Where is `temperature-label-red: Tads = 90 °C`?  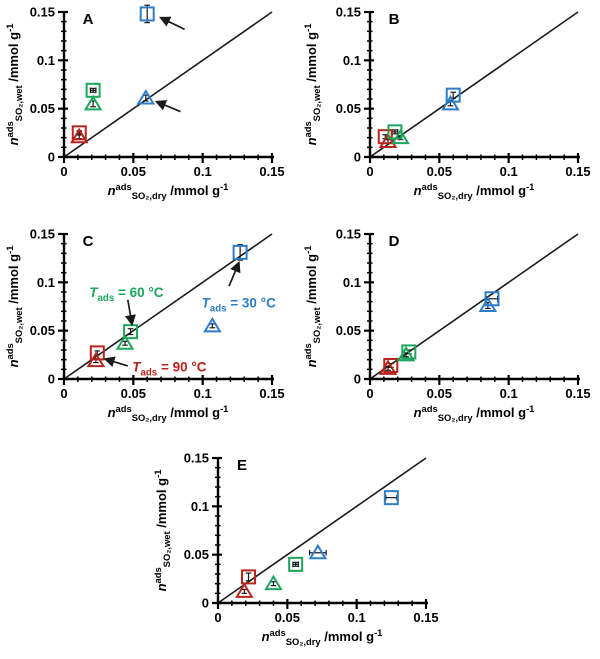 temperature-label-red: Tads = 90 °C is located at coordinates (169, 368).